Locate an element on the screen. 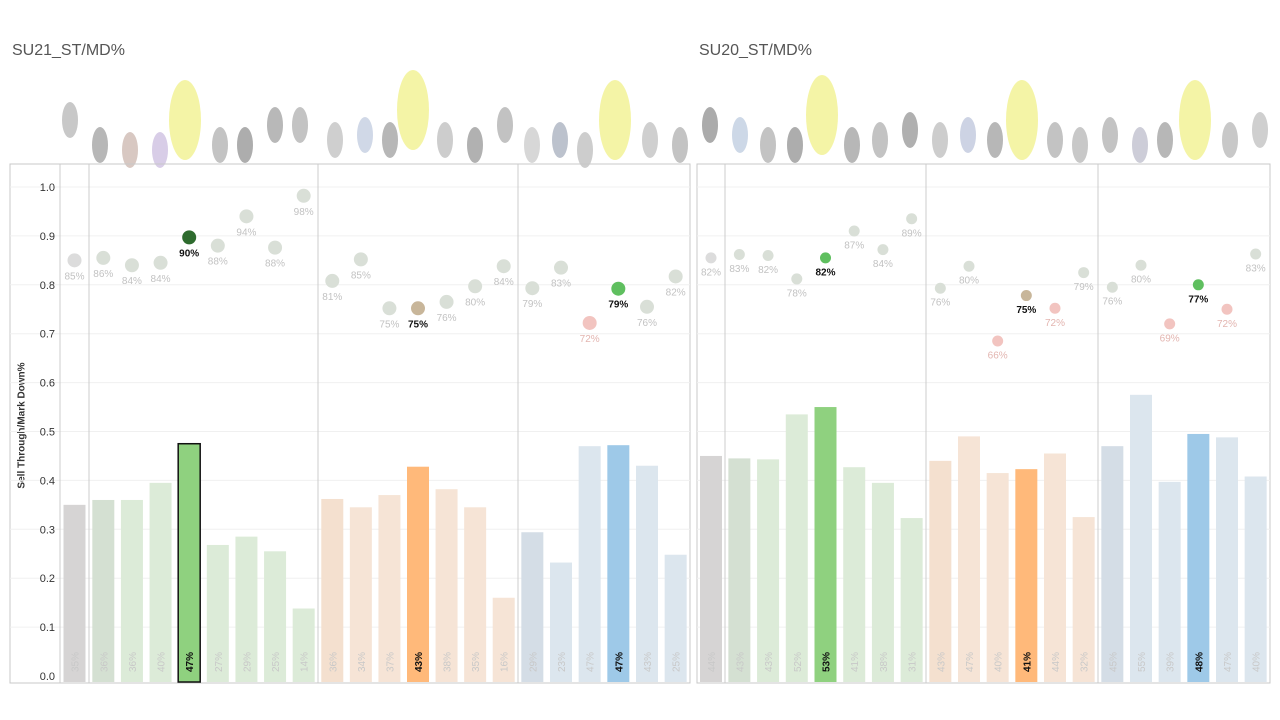  bar-label-p0-g2-2: 37% is located at coordinates (390, 662).